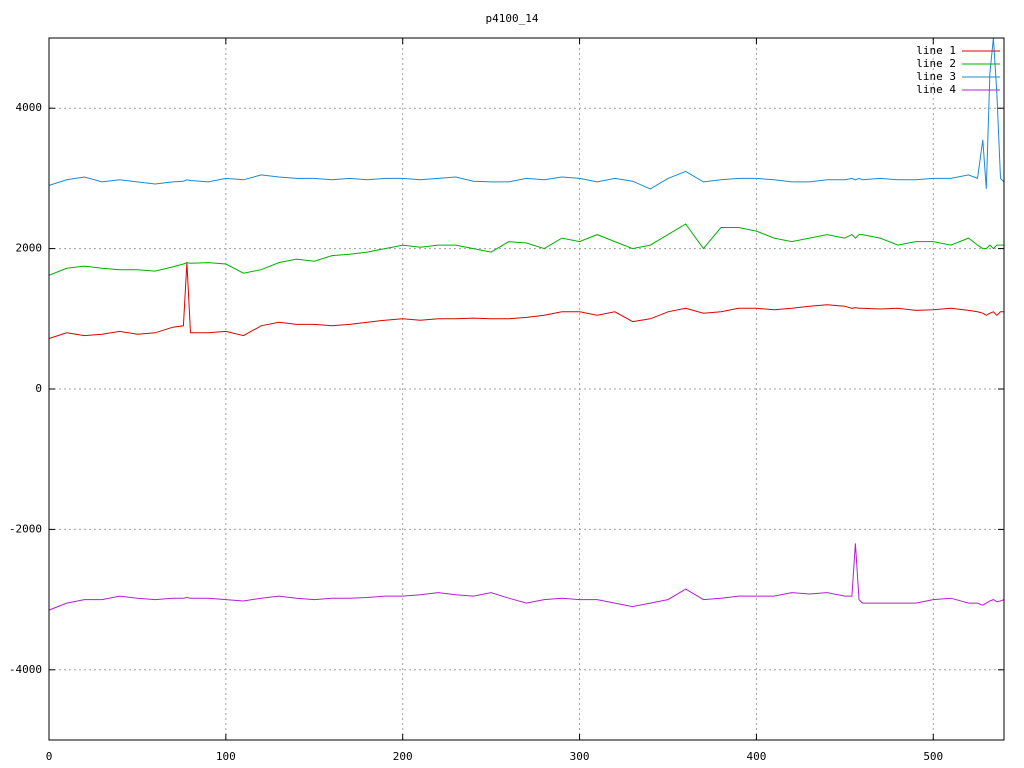  Describe the element at coordinates (933, 756) in the screenshot. I see `x-tick-label: 500` at that location.